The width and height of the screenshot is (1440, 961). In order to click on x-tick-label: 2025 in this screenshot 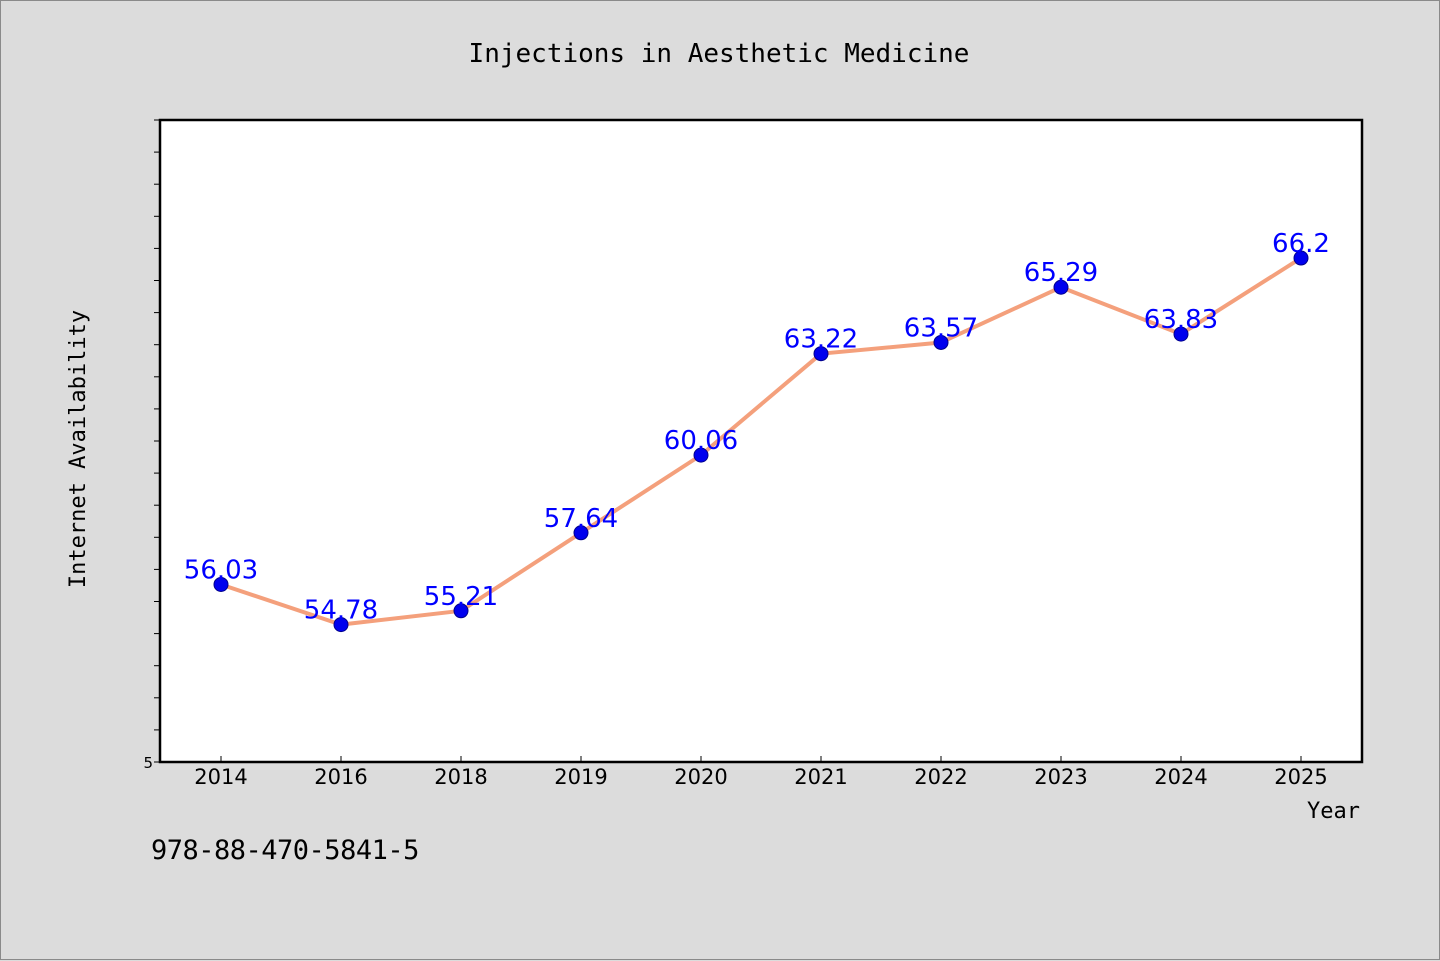, I will do `click(1300, 777)`.